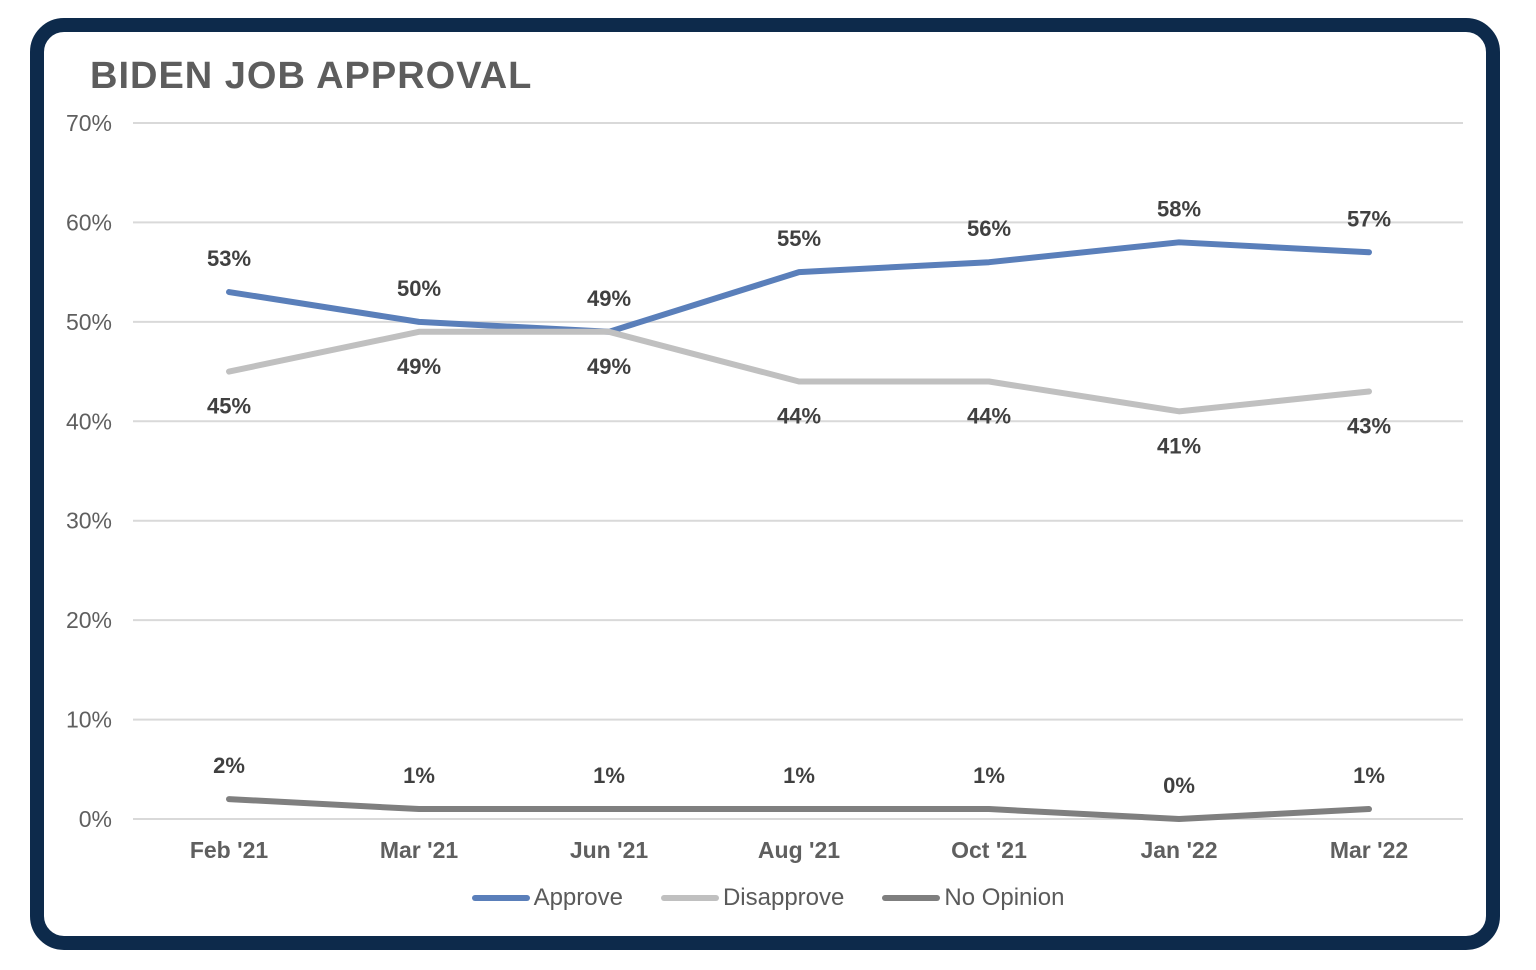  What do you see at coordinates (1004, 897) in the screenshot?
I see `legend-label: No Opinion` at bounding box center [1004, 897].